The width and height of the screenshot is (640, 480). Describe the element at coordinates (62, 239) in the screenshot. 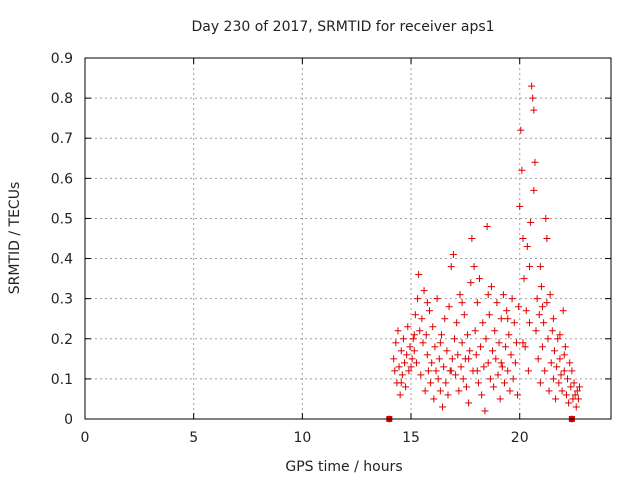

I see `y-tick-labels: 0 0.1 0.2 0.3 0.4 0.5 0.6 0.7 0.8 0.9` at that location.